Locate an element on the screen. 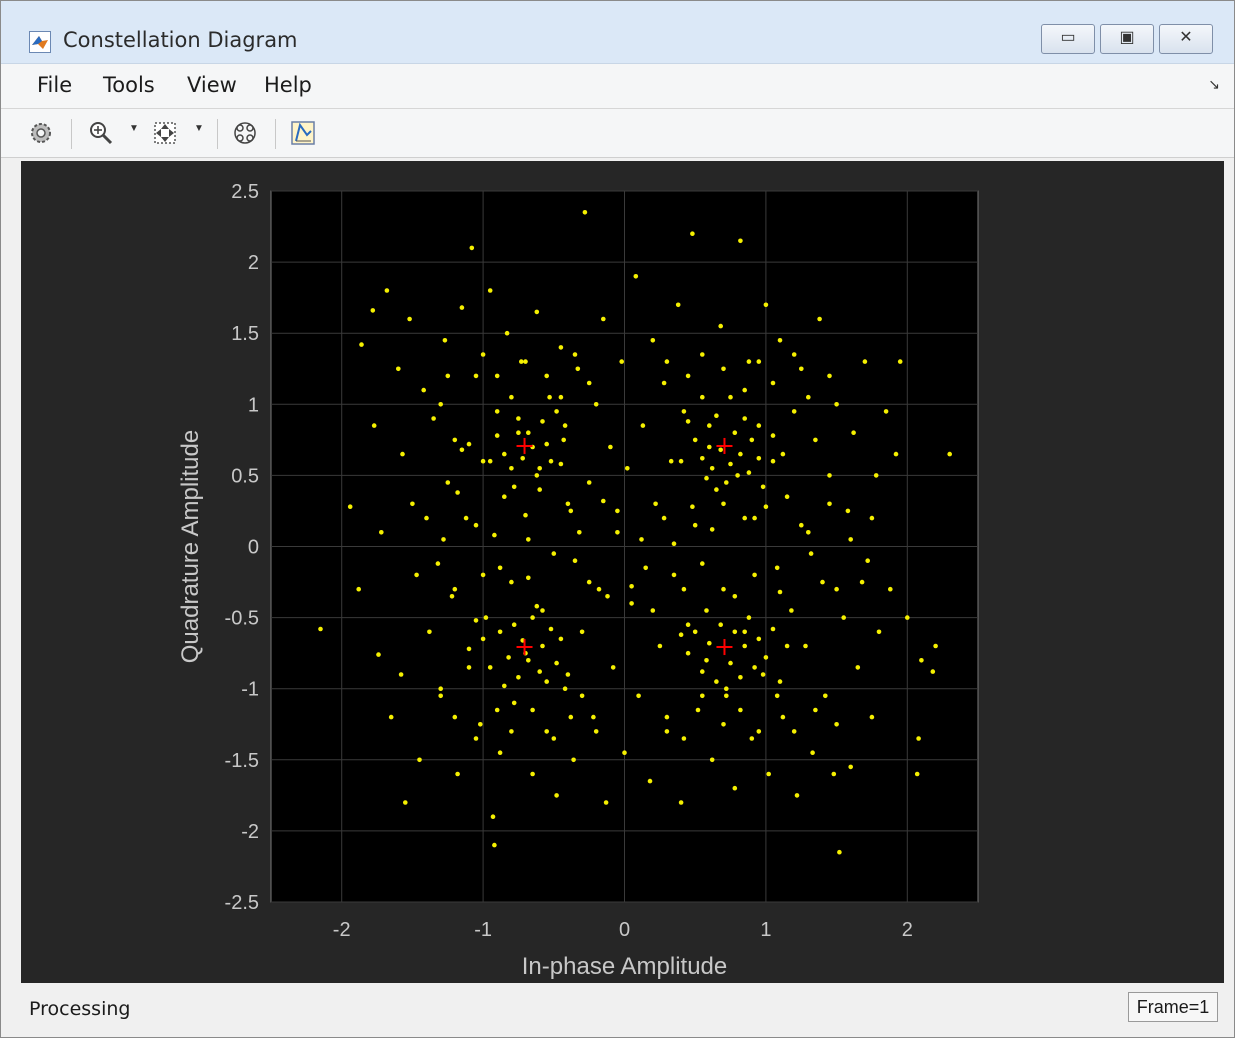 This screenshot has width=1235, height=1038. y-tick-label: 2 is located at coordinates (253, 263).